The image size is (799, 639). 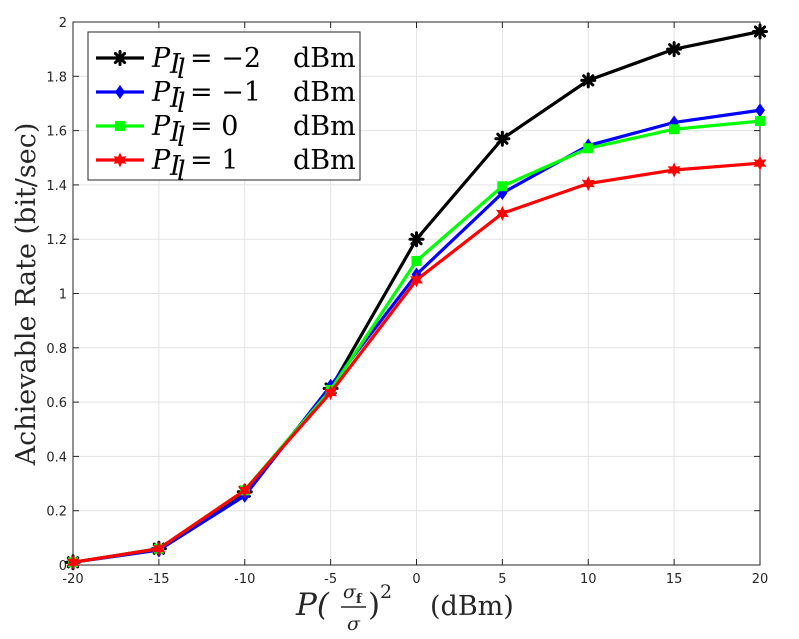 I want to click on x-tick-label: 5, so click(x=502, y=579).